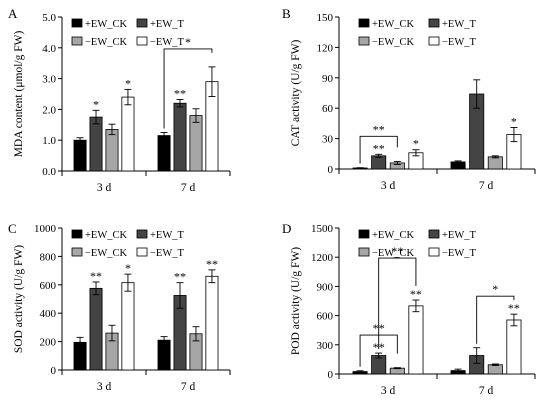 Image resolution: width=550 pixels, height=403 pixels. What do you see at coordinates (296, 301) in the screenshot?
I see `y-axis-label: POD activity (U/g FW)` at bounding box center [296, 301].